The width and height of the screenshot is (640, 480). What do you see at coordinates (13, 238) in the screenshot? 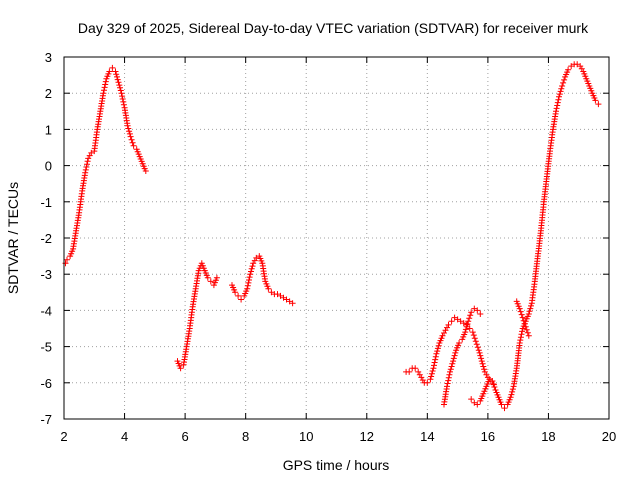
I see `y-axis-label: SDTVAR / TECUs` at bounding box center [13, 238].